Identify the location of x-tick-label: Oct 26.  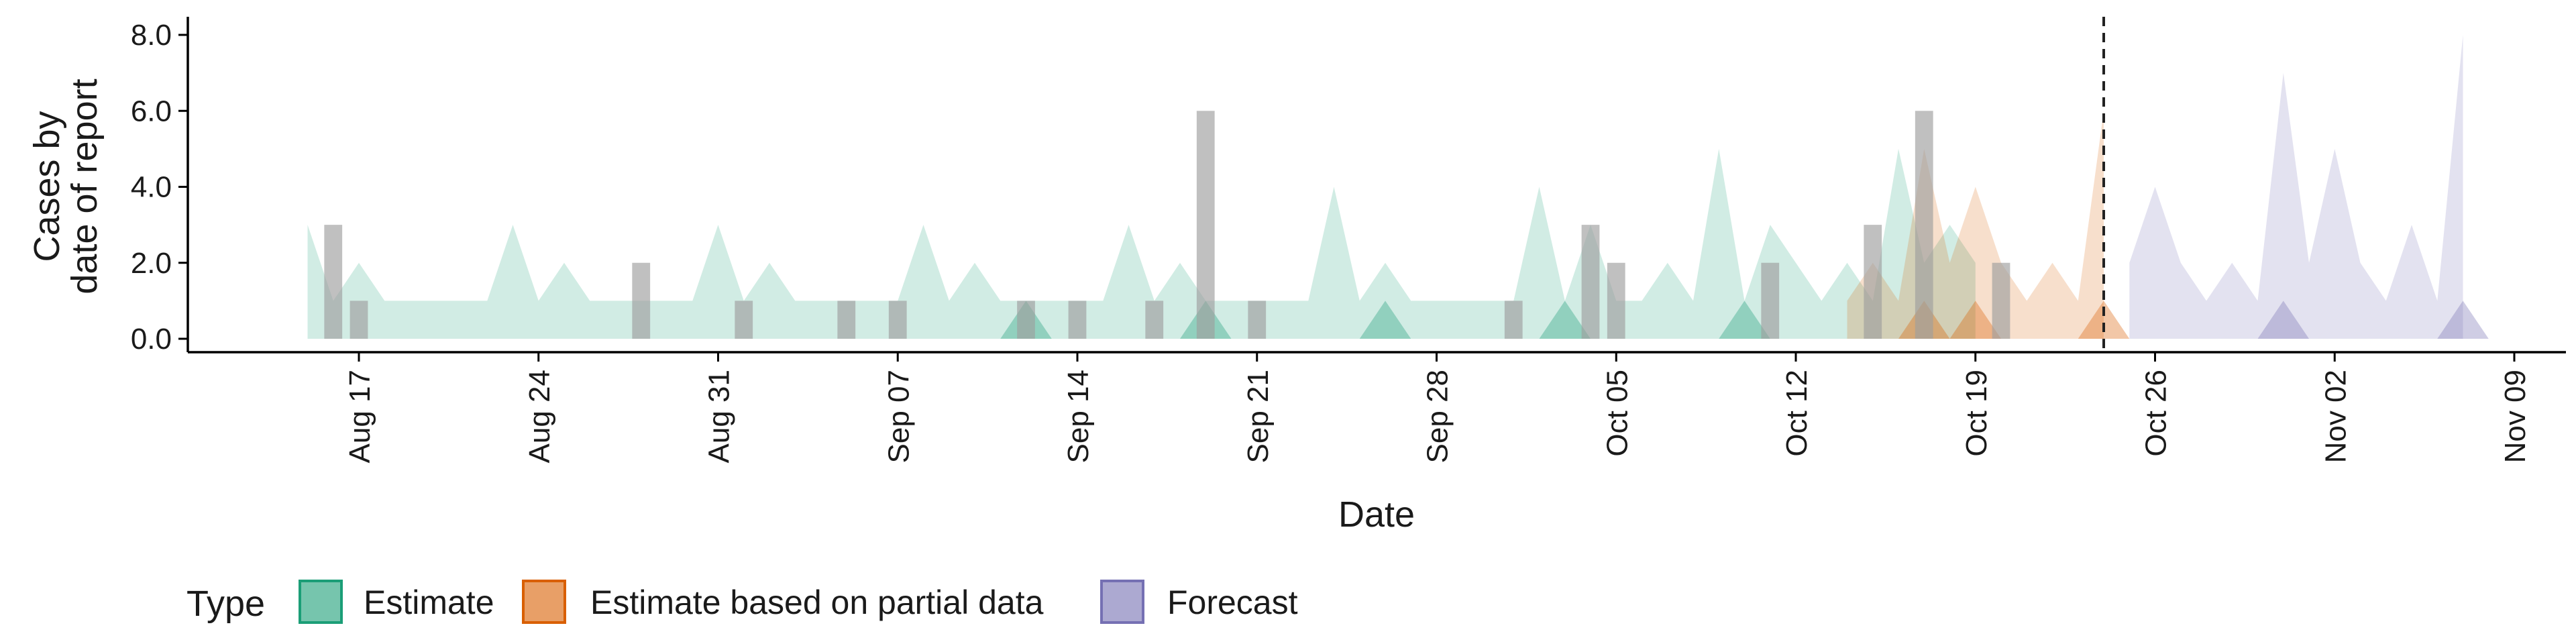
(2156, 413).